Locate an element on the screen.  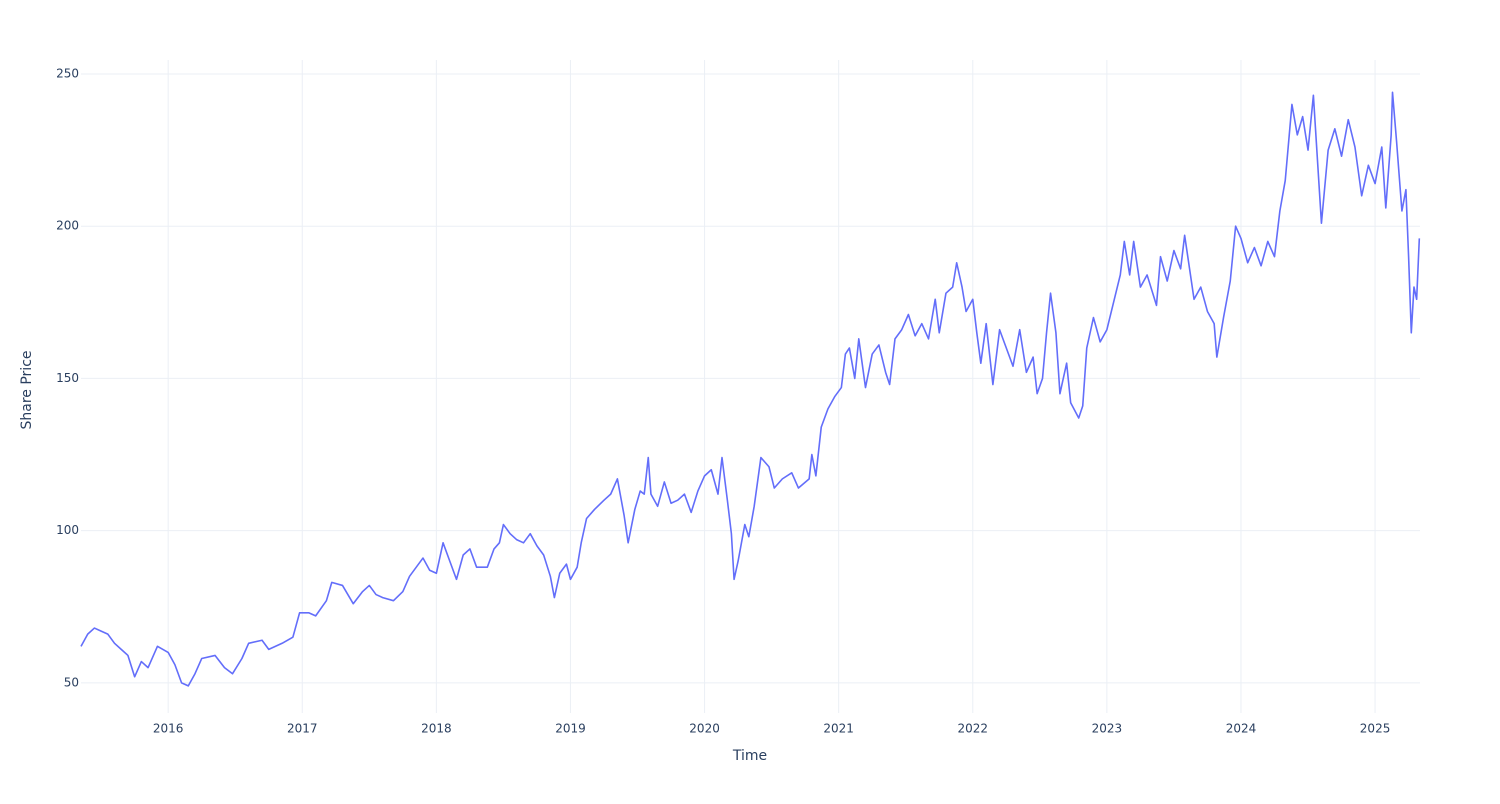
y-axis-title: Share Price is located at coordinates (27, 389).